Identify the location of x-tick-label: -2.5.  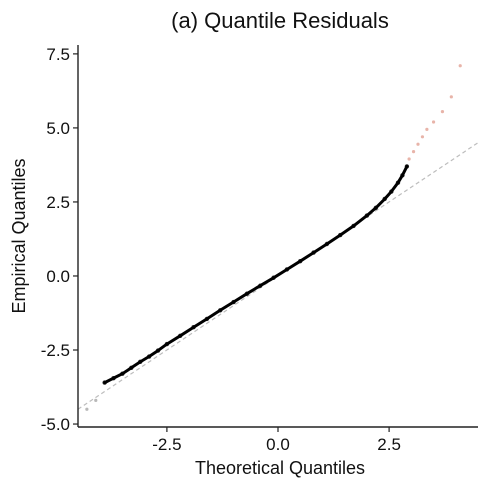
(166, 444).